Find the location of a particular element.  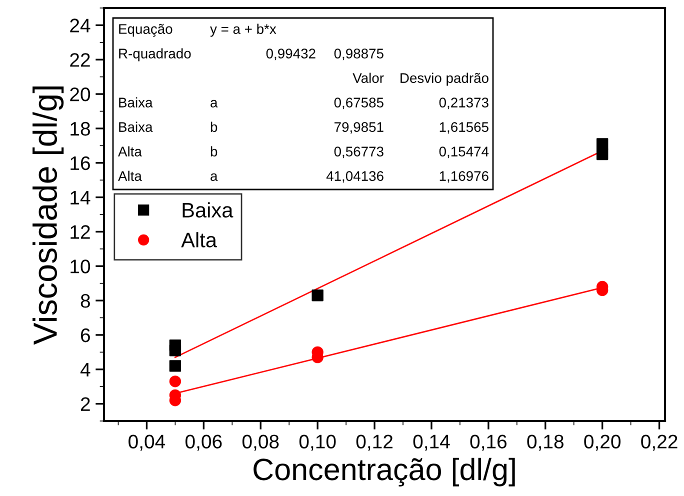

annotation: 0,99432 is located at coordinates (291, 54).